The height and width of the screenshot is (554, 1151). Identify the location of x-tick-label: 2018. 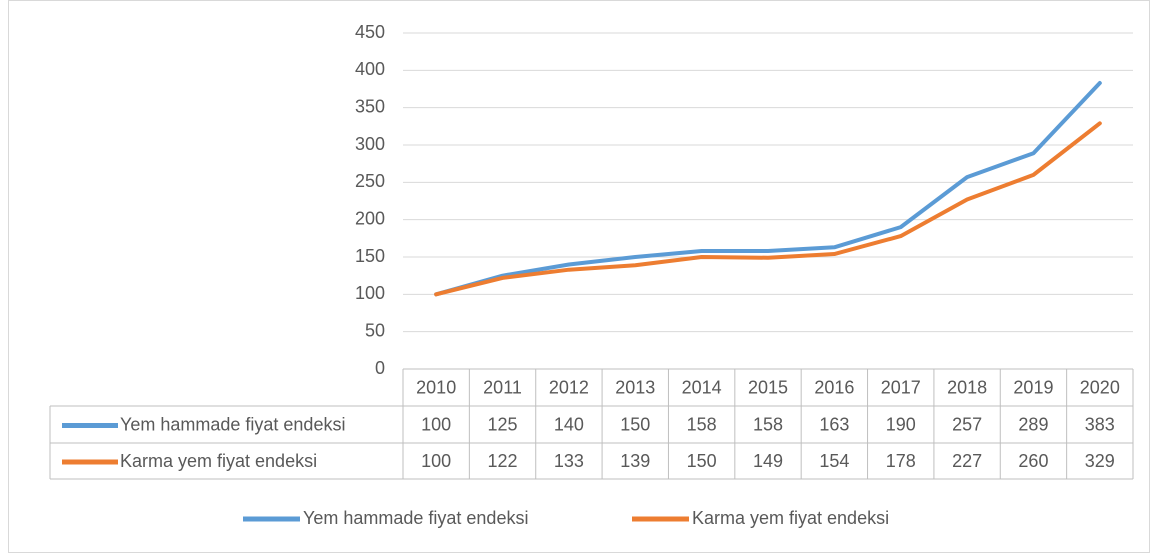
(967, 387).